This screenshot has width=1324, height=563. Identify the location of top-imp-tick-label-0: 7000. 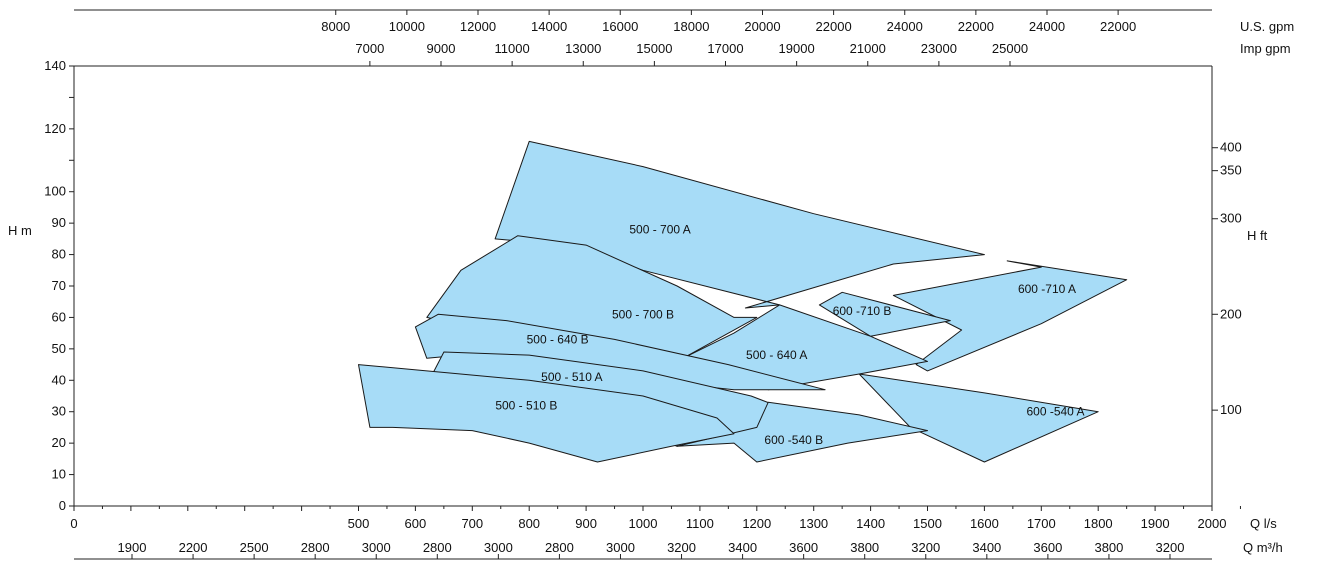
(369, 48).